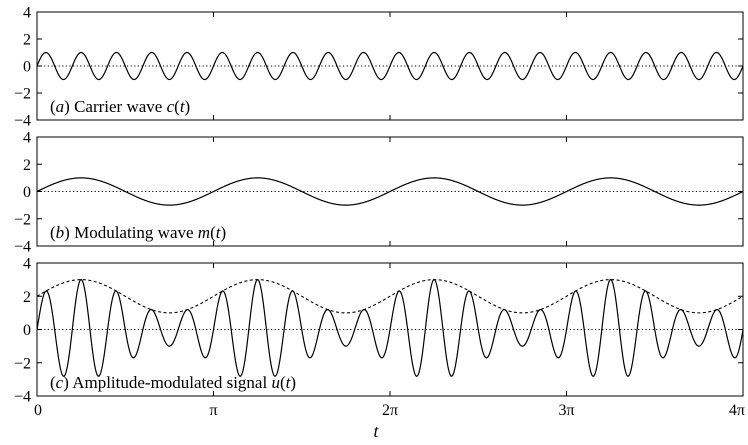 This screenshot has height=445, width=748. I want to click on panel-label-part: ) Carrier wave, so click(115, 106).